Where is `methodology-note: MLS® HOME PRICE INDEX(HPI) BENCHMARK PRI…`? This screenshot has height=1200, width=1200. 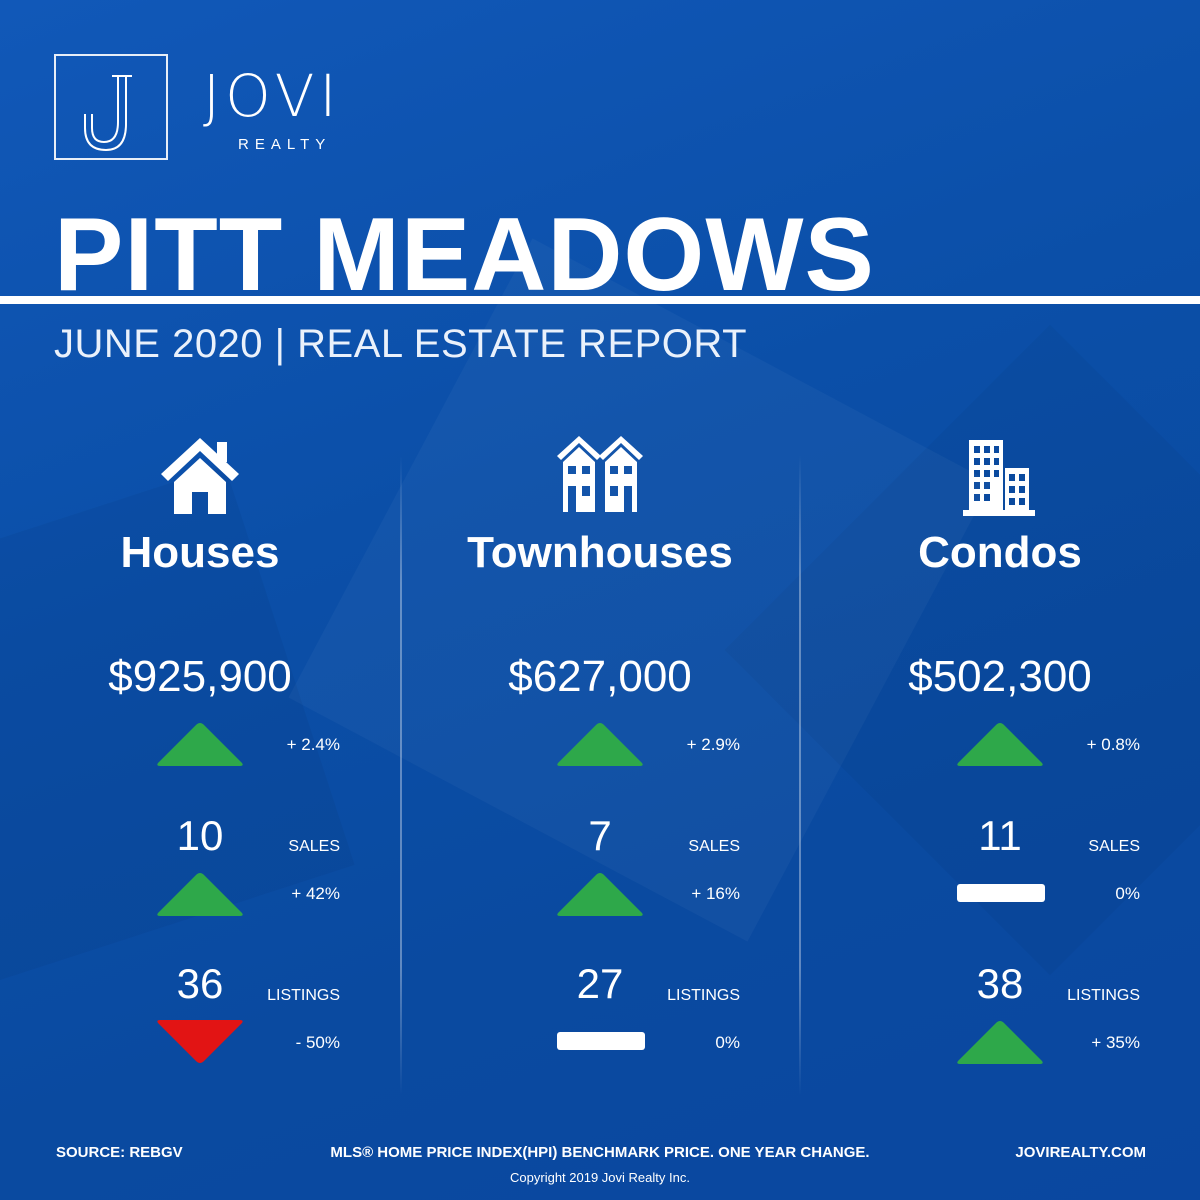
methodology-note: MLS® HOME PRICE INDEX(HPI) BENCHMARK PRI… is located at coordinates (600, 1152).